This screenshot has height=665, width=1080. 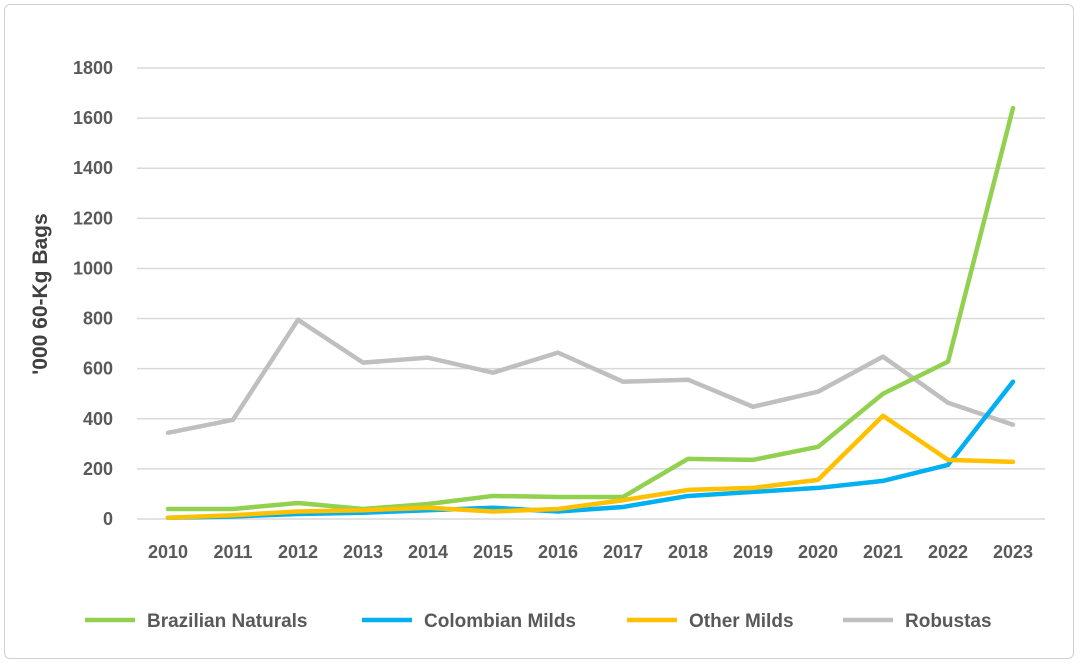 What do you see at coordinates (590, 466) in the screenshot?
I see `series-line-other-milds` at bounding box center [590, 466].